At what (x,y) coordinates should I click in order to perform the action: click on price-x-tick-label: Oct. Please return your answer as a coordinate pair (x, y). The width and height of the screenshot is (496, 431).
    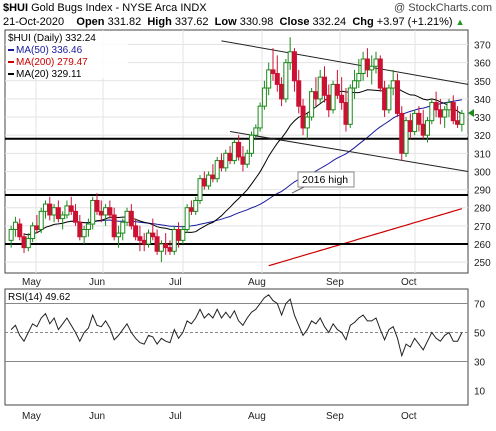
    Looking at the image, I should click on (409, 282).